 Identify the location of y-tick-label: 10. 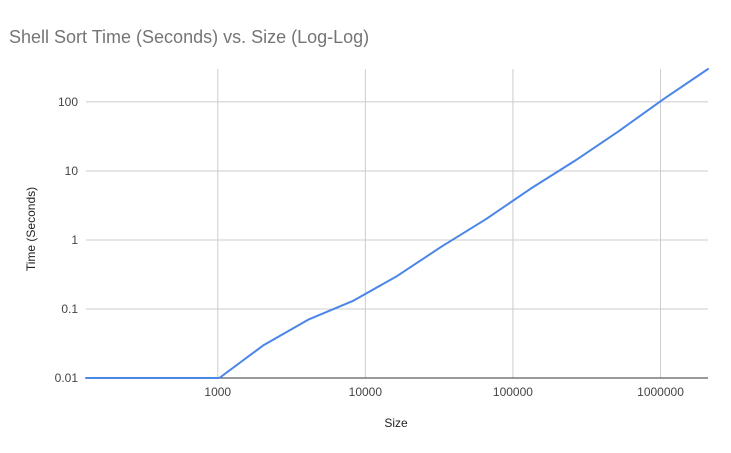
(72, 171).